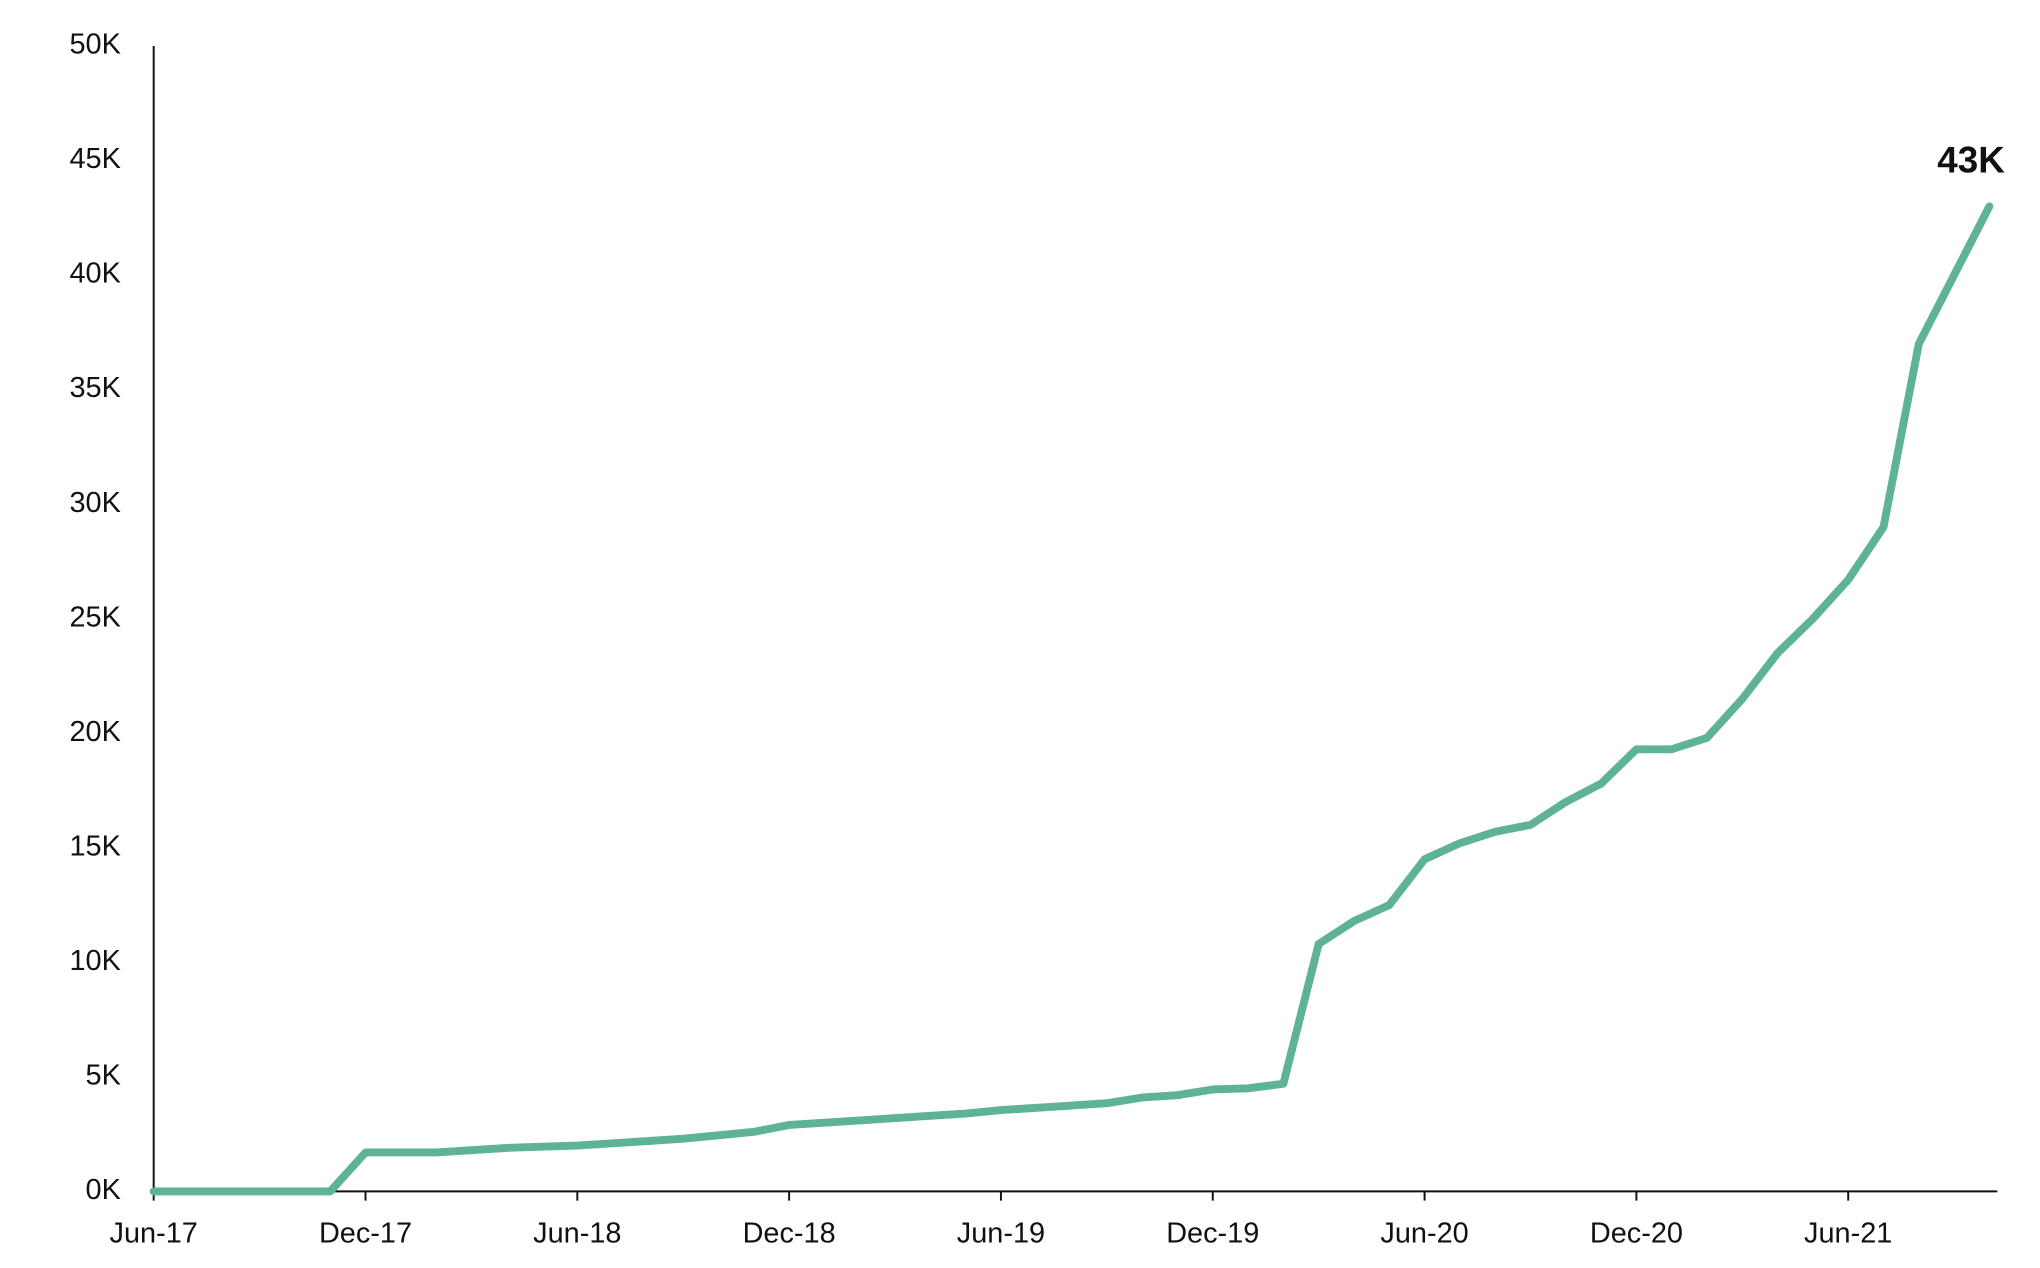 The height and width of the screenshot is (1268, 2040). Describe the element at coordinates (94, 617) in the screenshot. I see `y-tick-label: 25K` at that location.